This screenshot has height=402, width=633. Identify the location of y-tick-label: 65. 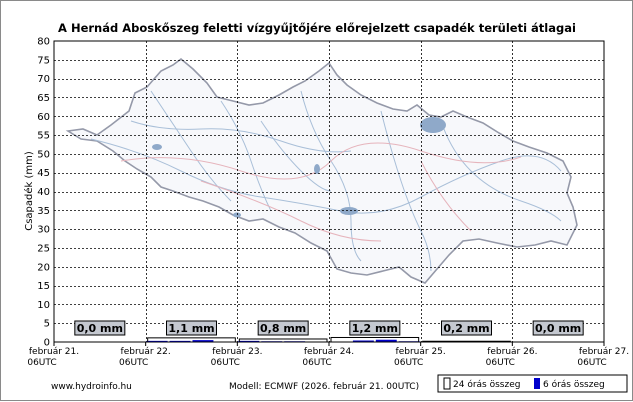
(43, 98).